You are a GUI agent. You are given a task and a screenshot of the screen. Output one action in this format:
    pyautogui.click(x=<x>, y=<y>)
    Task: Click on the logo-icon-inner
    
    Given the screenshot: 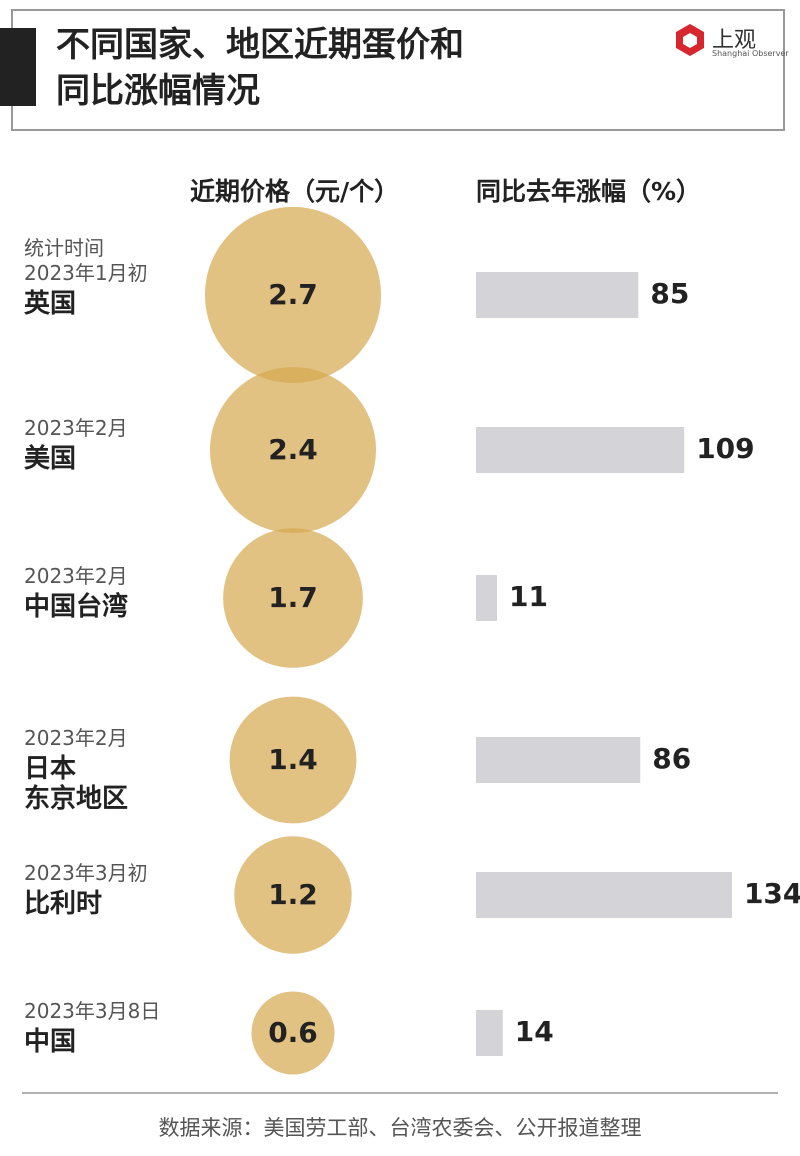 What is the action you would take?
    pyautogui.click(x=690, y=40)
    